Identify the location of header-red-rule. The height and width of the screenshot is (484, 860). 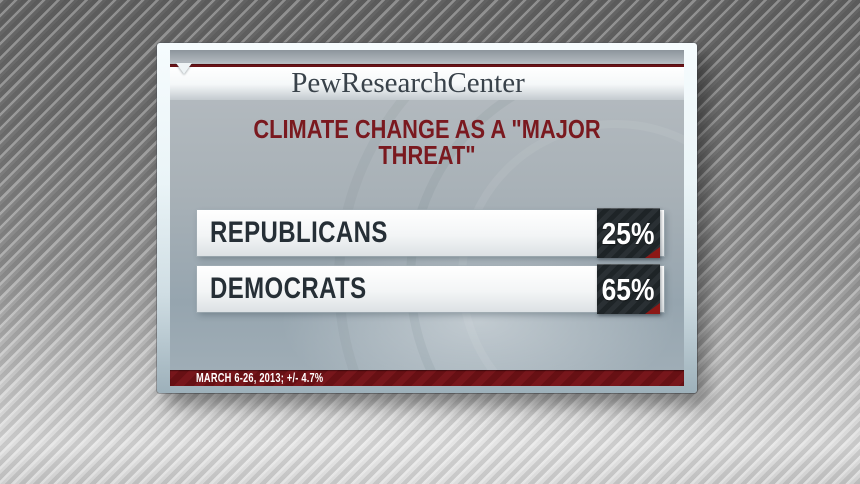
(427, 65).